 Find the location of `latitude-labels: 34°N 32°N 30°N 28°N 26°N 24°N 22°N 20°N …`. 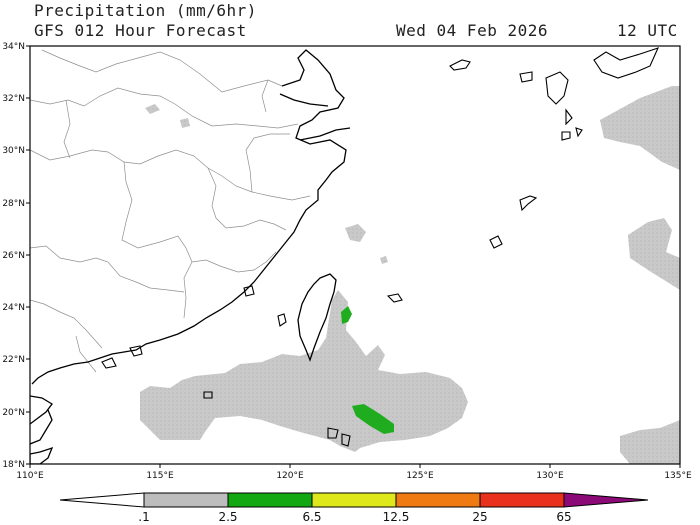

latitude-labels: 34°N 32°N 30°N 28°N 26°N 24°N 22°N 20°N … is located at coordinates (13, 256).